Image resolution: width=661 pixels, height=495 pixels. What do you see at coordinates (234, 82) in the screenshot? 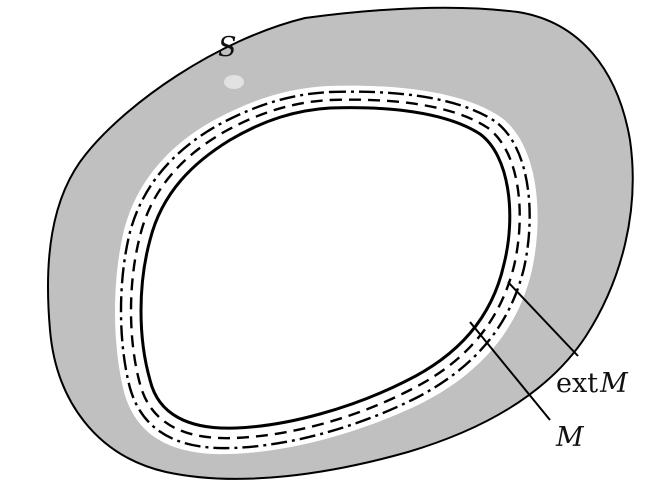
I see `s-highlight-mark` at bounding box center [234, 82].